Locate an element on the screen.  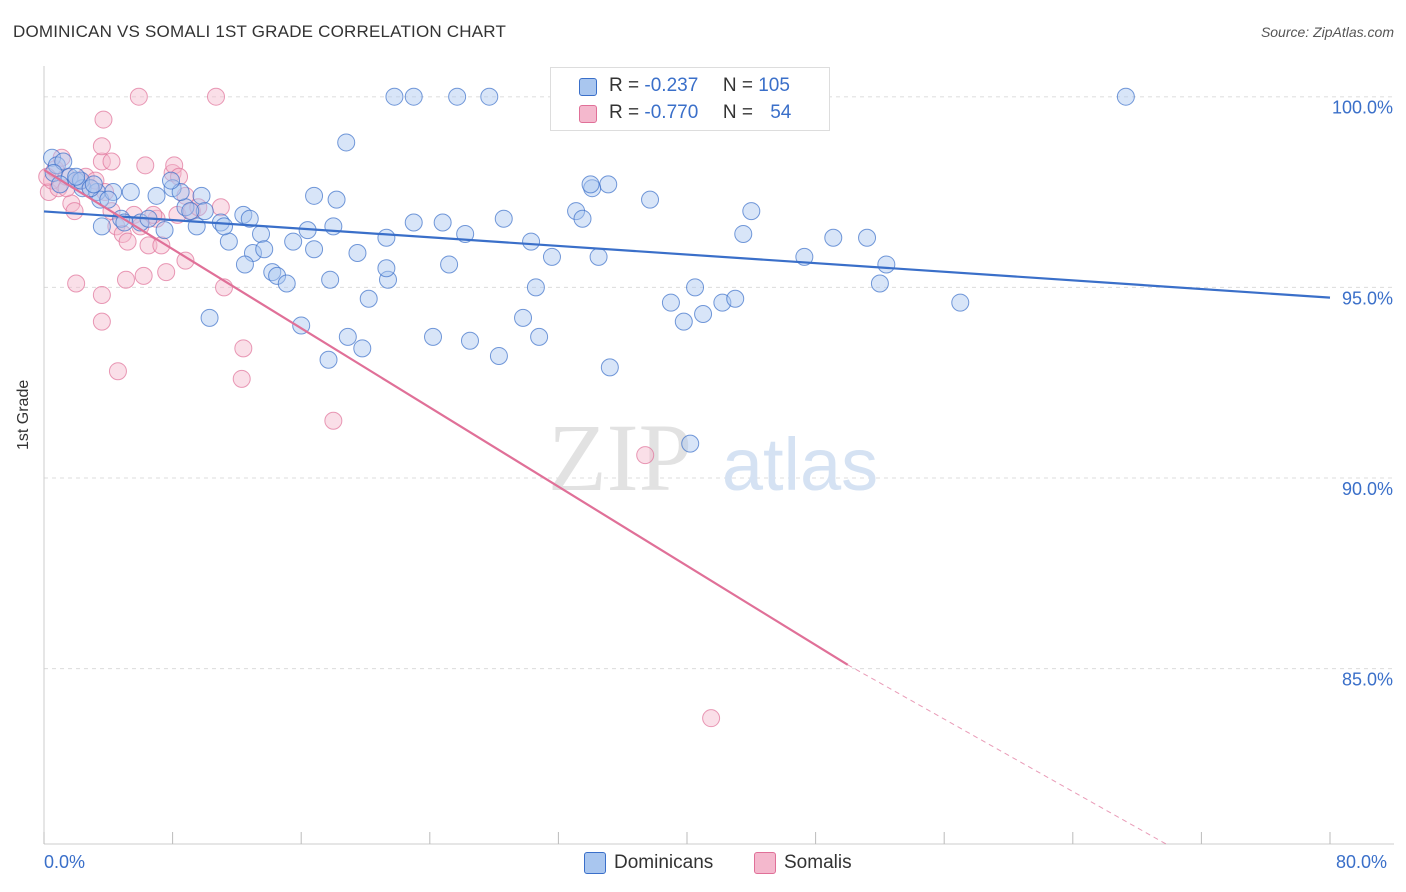
y-tick-label: 85.0% is located at coordinates (1367, 680).